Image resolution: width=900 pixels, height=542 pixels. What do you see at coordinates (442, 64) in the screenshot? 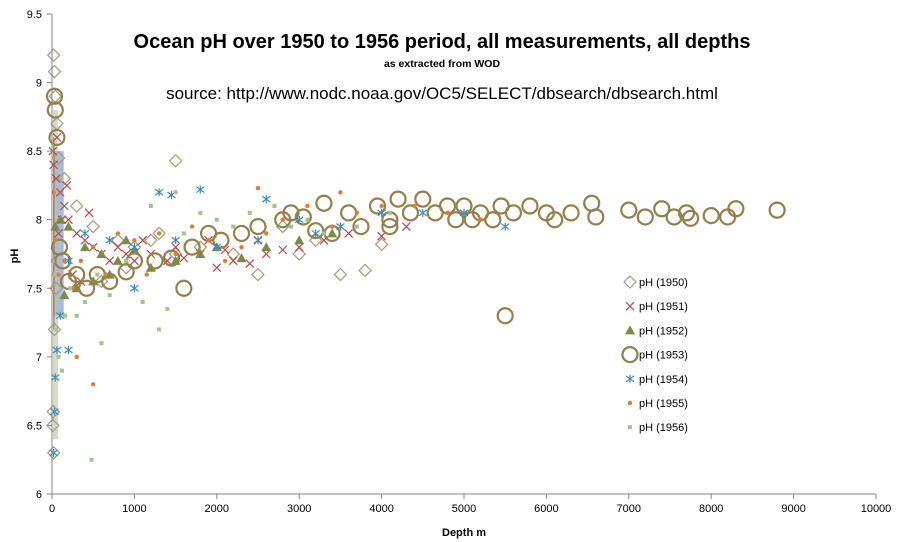
I see `chart-subtitle: as extracted from WOD` at bounding box center [442, 64].